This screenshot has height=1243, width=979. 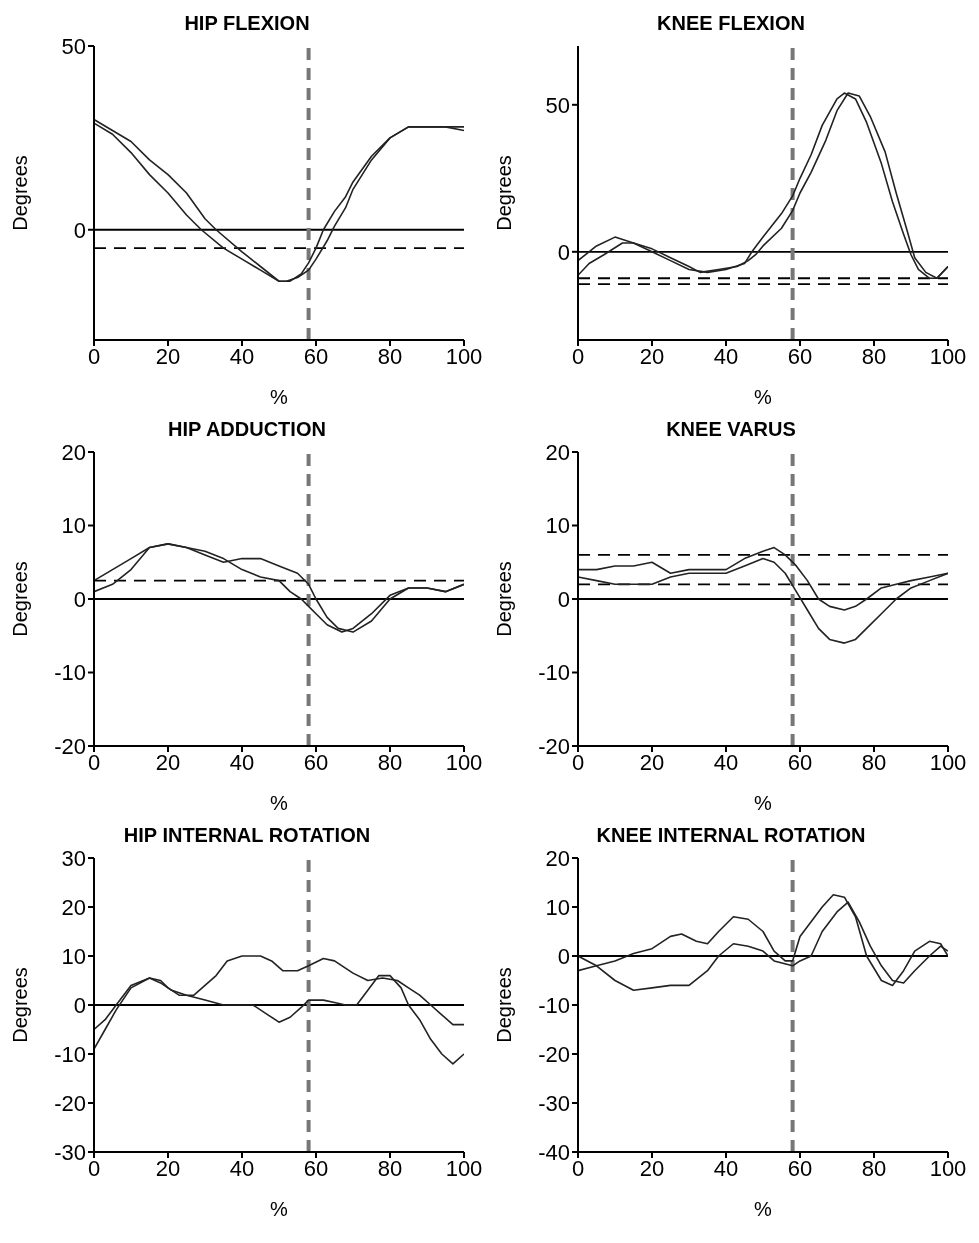 I want to click on chart-title: KNEE VARUS, so click(x=731, y=429).